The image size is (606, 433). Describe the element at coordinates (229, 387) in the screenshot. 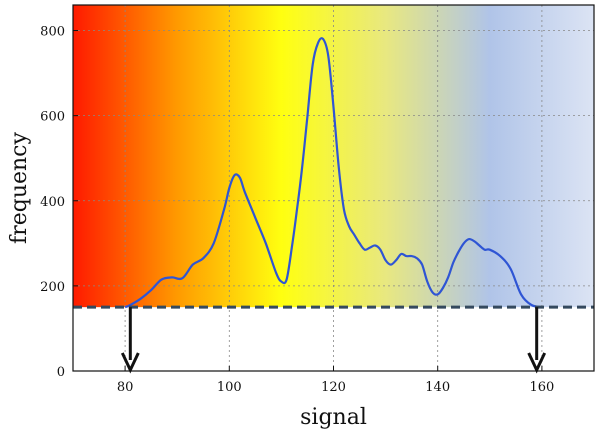

I see `x-tick-label: 100` at that location.